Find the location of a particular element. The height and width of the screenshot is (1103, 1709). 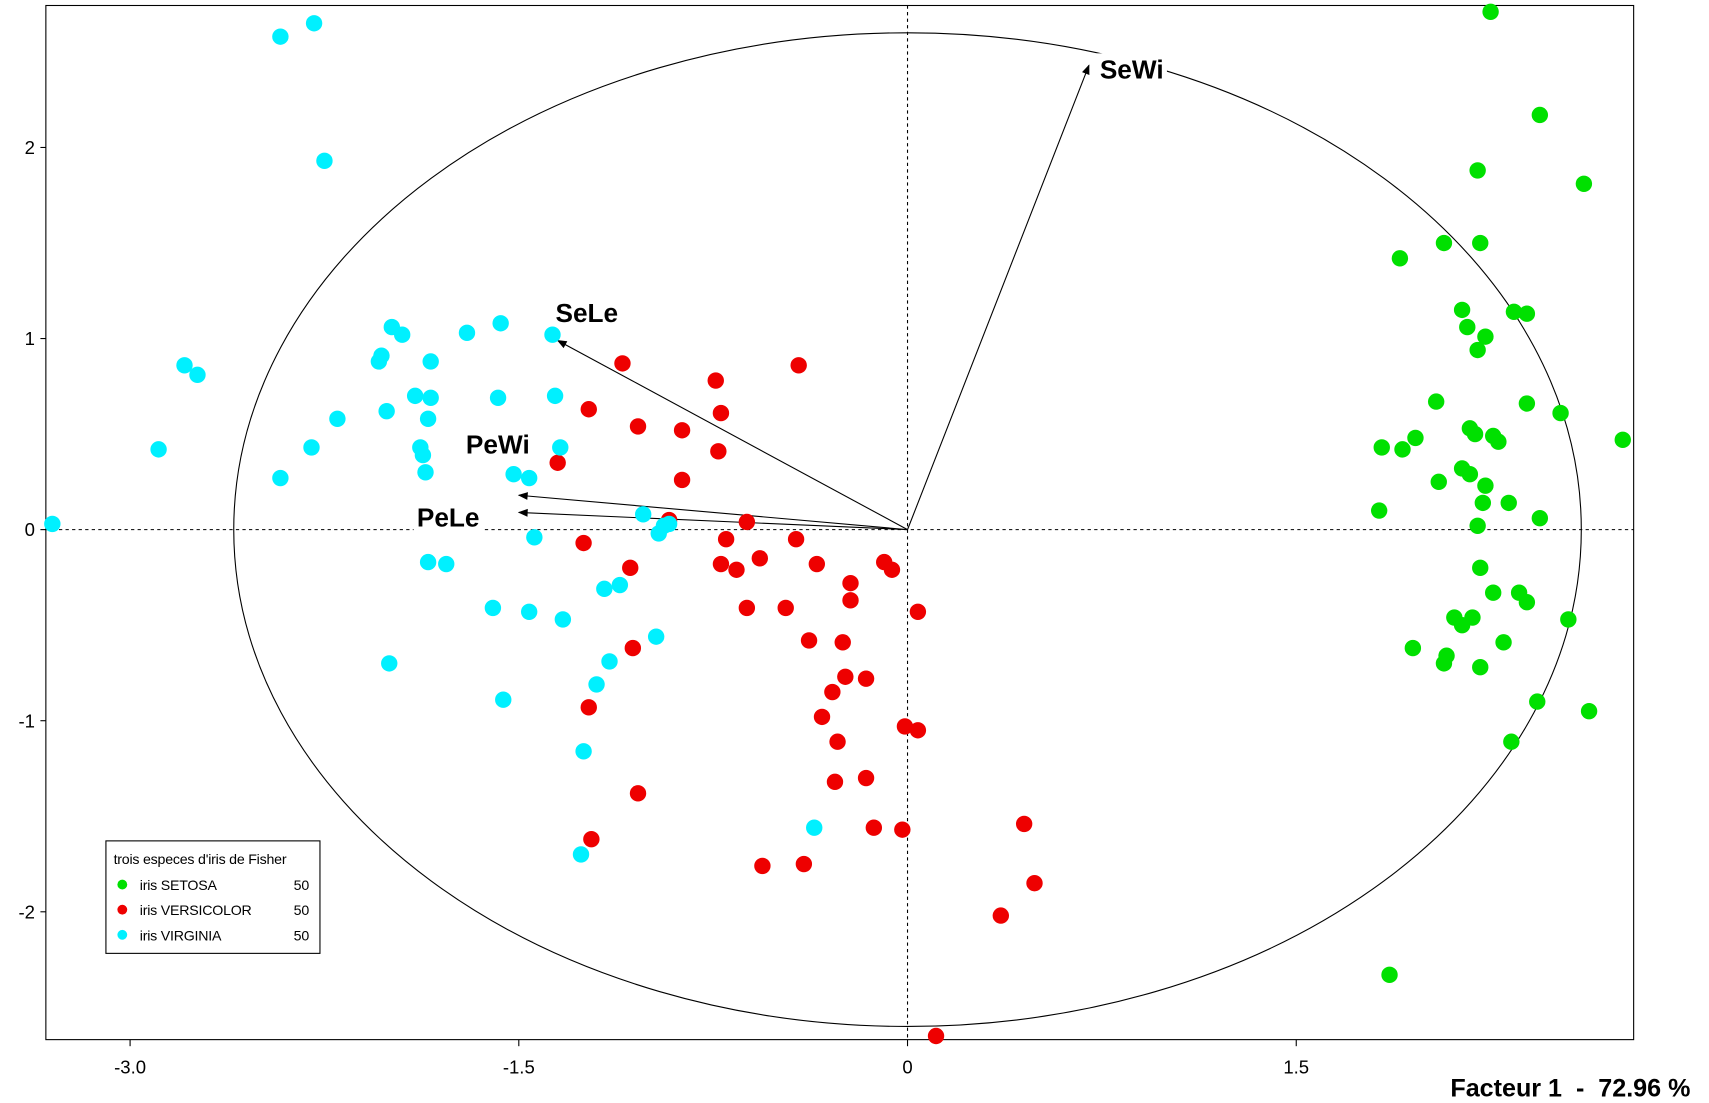

legend-count-versicolor: 50 is located at coordinates (302, 911).